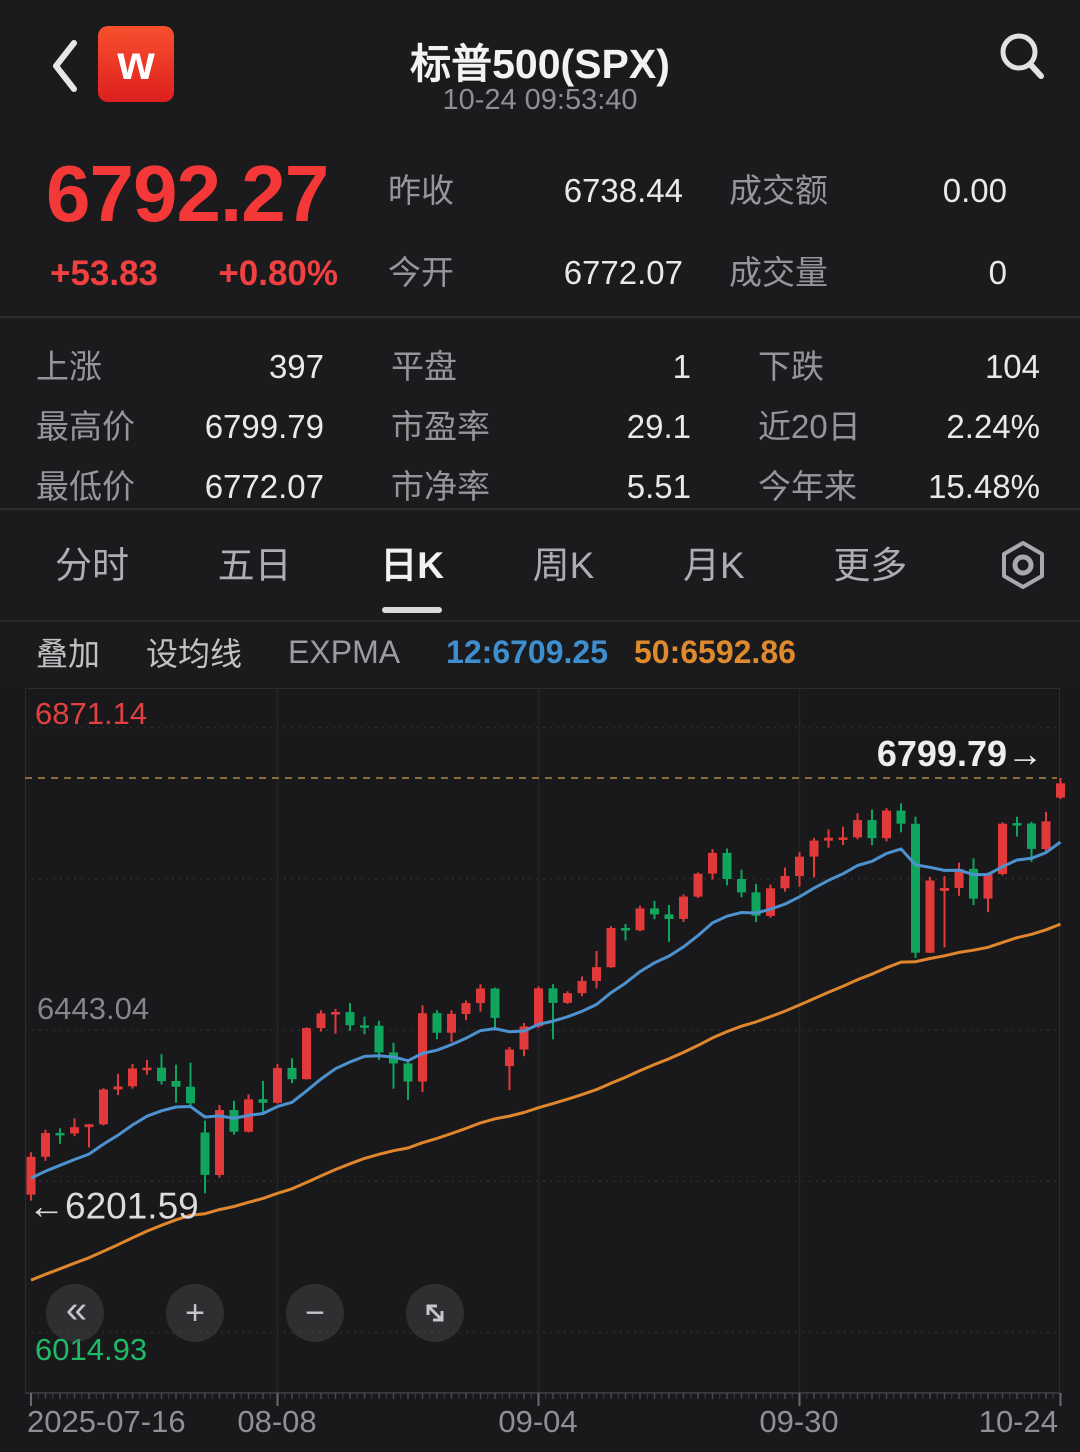 This screenshot has width=1080, height=1452. Describe the element at coordinates (68, 654) in the screenshot. I see `overlay-button: 叠加` at that location.